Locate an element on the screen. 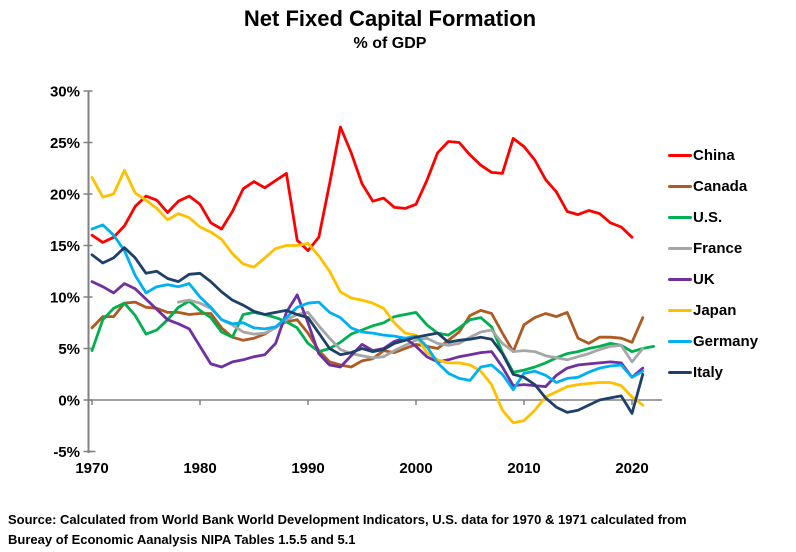 The width and height of the screenshot is (796, 552). chart-header: Net Fixed Capital Formation % of GDP is located at coordinates (390, 29).